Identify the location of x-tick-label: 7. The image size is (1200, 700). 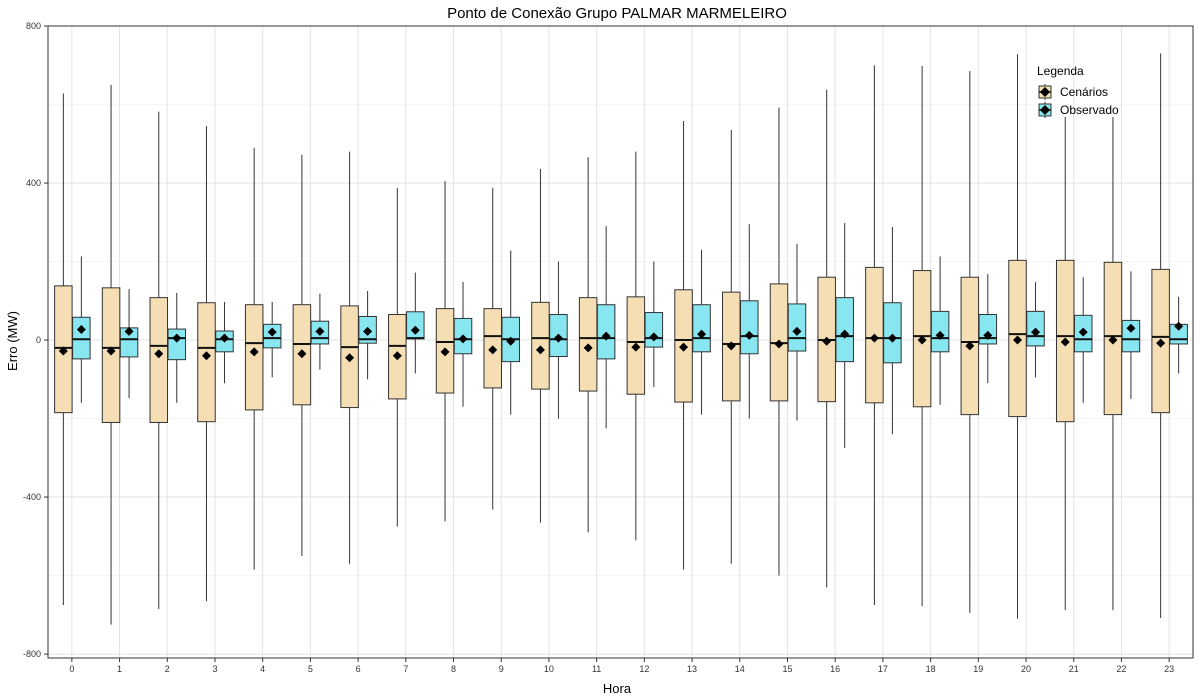
(405, 669).